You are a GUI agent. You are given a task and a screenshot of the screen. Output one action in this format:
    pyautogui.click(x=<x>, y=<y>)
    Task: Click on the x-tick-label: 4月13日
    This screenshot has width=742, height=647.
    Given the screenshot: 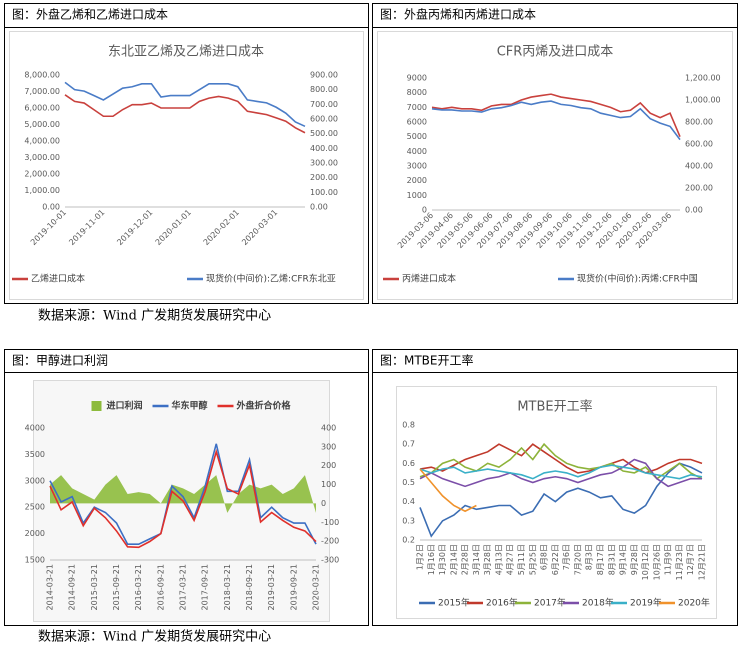 What is the action you would take?
    pyautogui.click(x=498, y=559)
    